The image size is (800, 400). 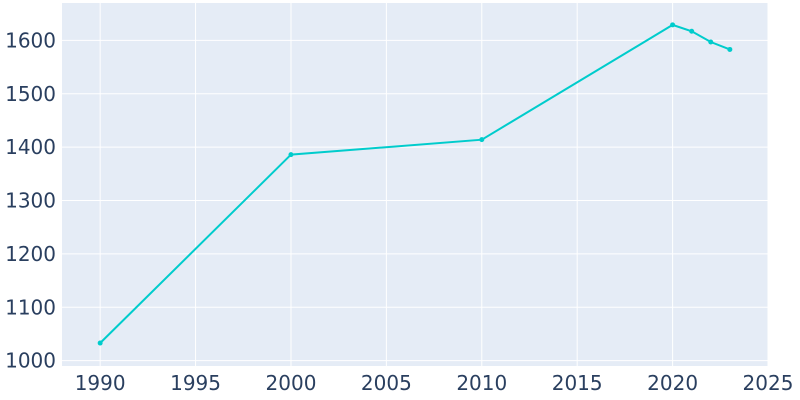 I want to click on x-tick-label: 1990, so click(x=100, y=383).